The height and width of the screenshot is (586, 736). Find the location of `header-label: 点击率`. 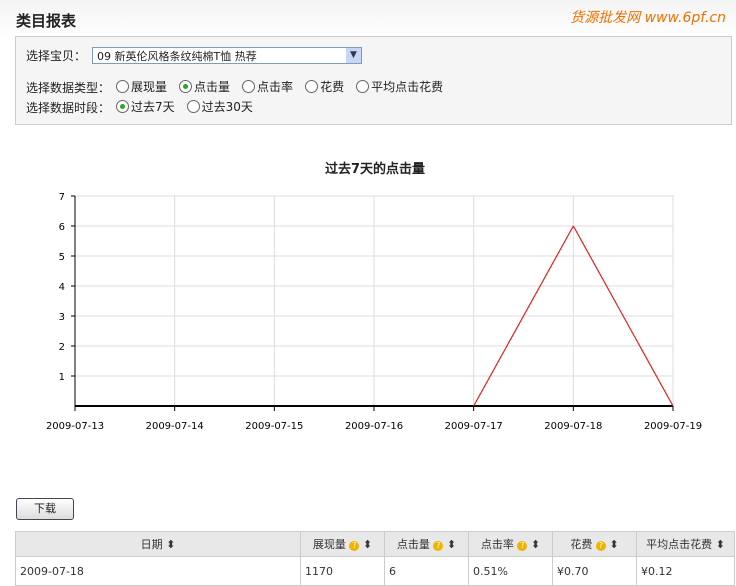

header-label: 点击率 is located at coordinates (497, 544).